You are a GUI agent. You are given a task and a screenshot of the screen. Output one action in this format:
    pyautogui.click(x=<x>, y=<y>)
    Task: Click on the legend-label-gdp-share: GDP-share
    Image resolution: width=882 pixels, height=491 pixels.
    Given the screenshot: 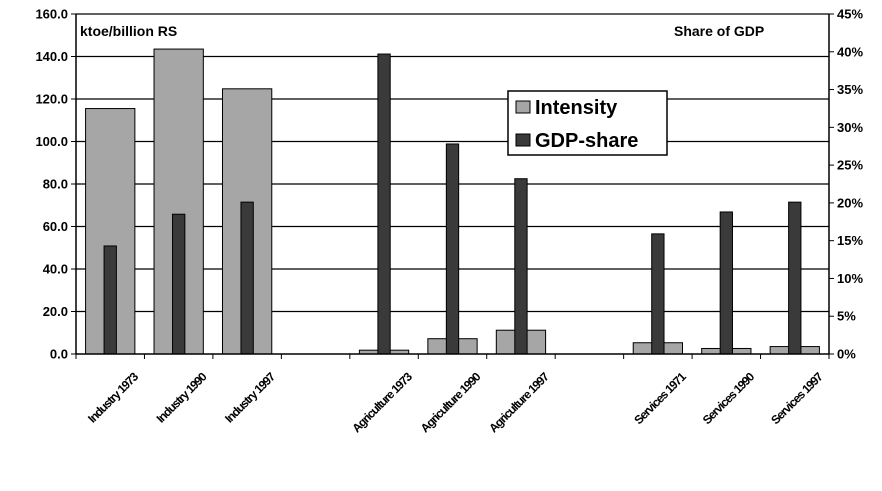 What is the action you would take?
    pyautogui.click(x=586, y=141)
    